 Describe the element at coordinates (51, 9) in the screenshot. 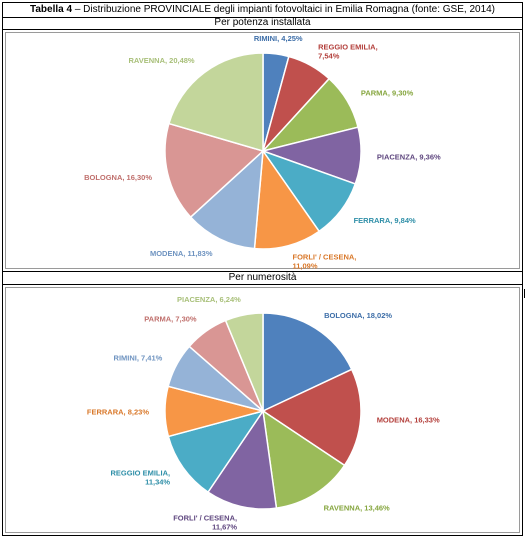

I see `table-title-bold: Tabella 4` at that location.